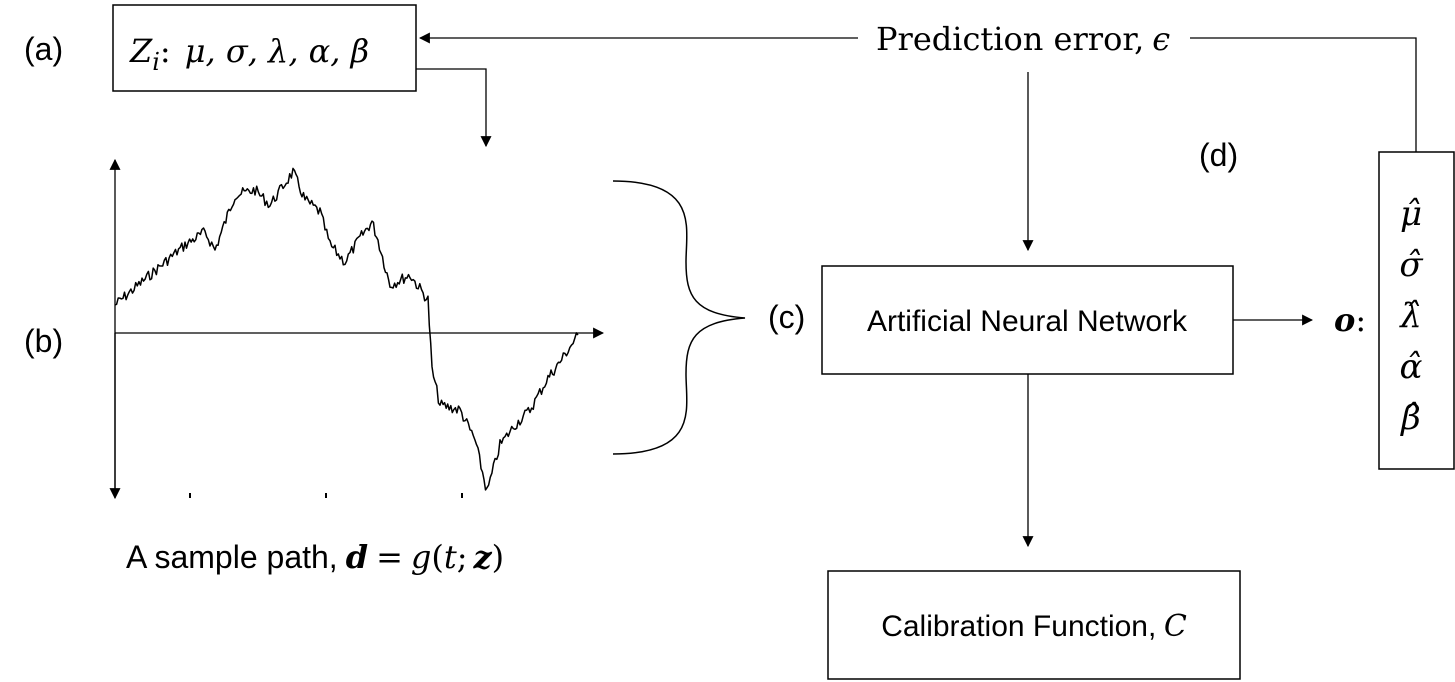 This screenshot has height=682, width=1455. What do you see at coordinates (141, 51) in the screenshot?
I see `z-symbol: Z` at bounding box center [141, 51].